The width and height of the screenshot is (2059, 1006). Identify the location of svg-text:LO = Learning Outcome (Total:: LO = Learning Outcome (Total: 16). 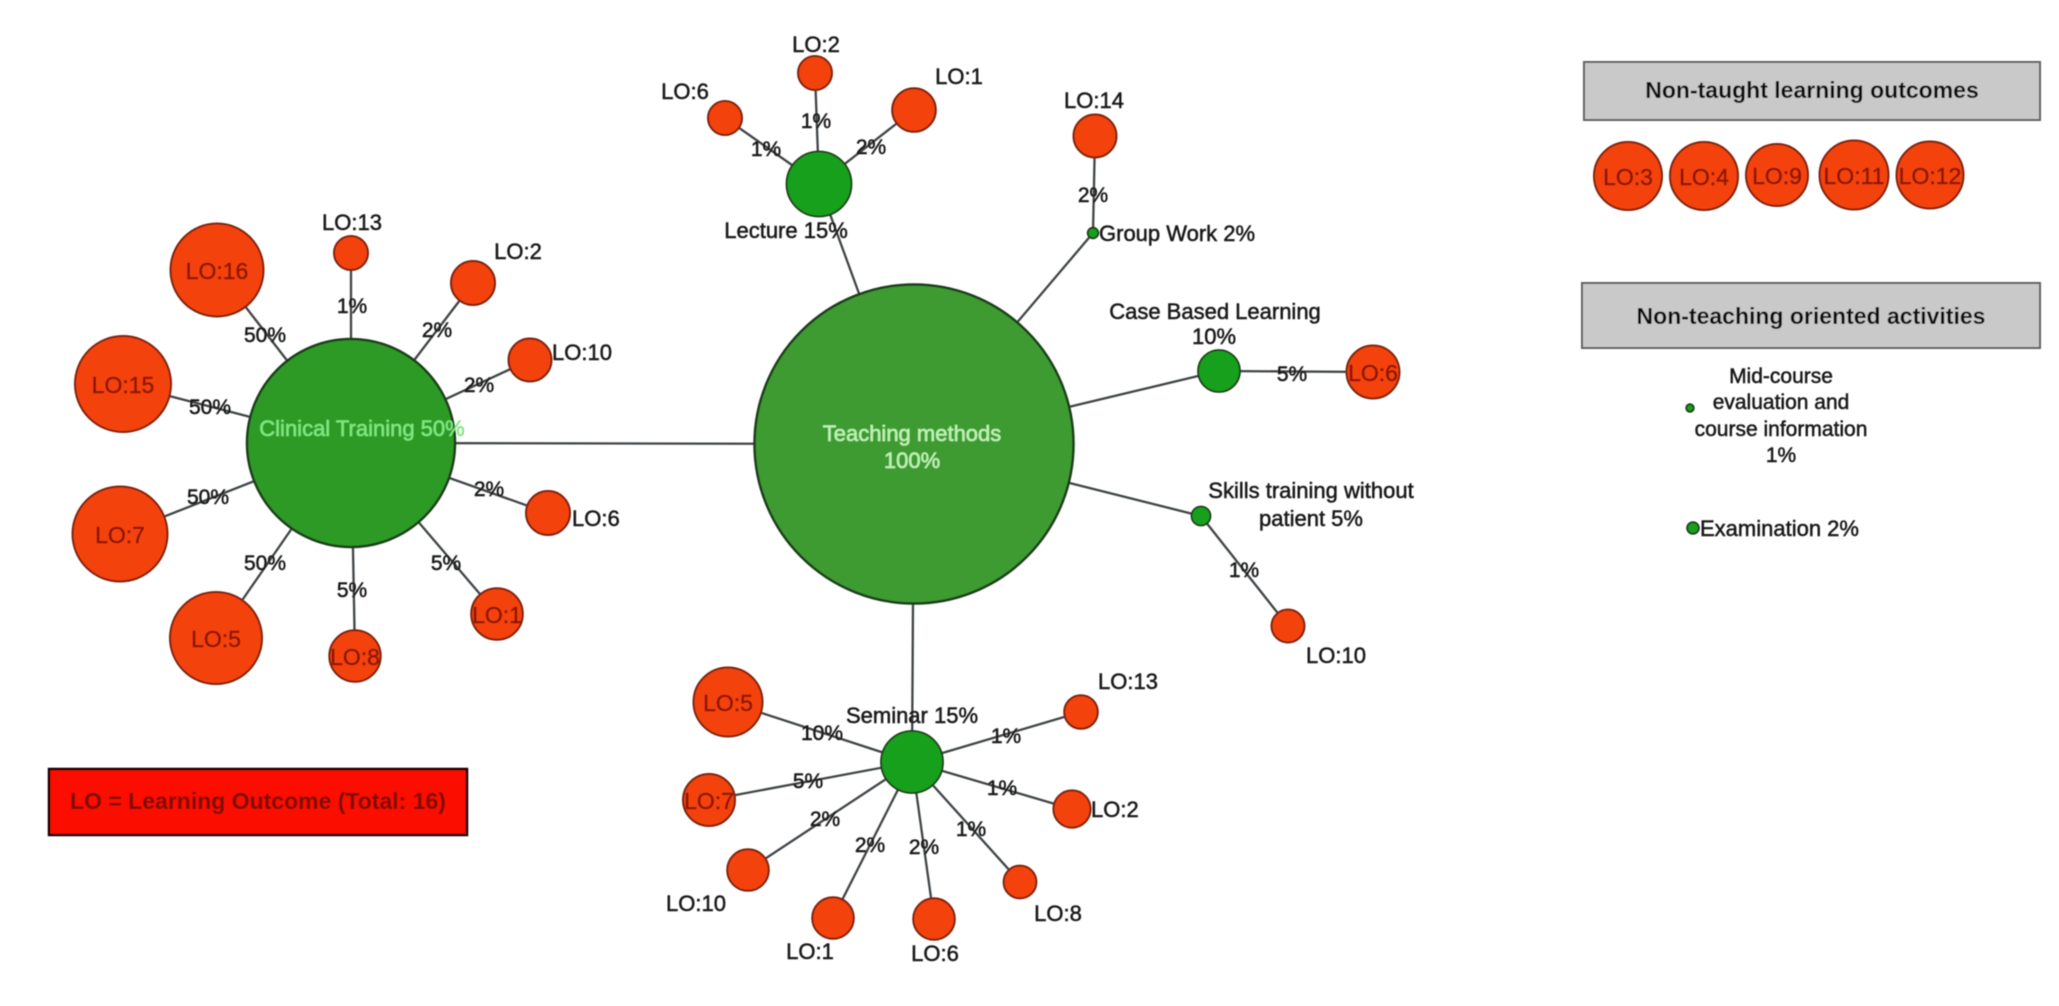
(258, 801).